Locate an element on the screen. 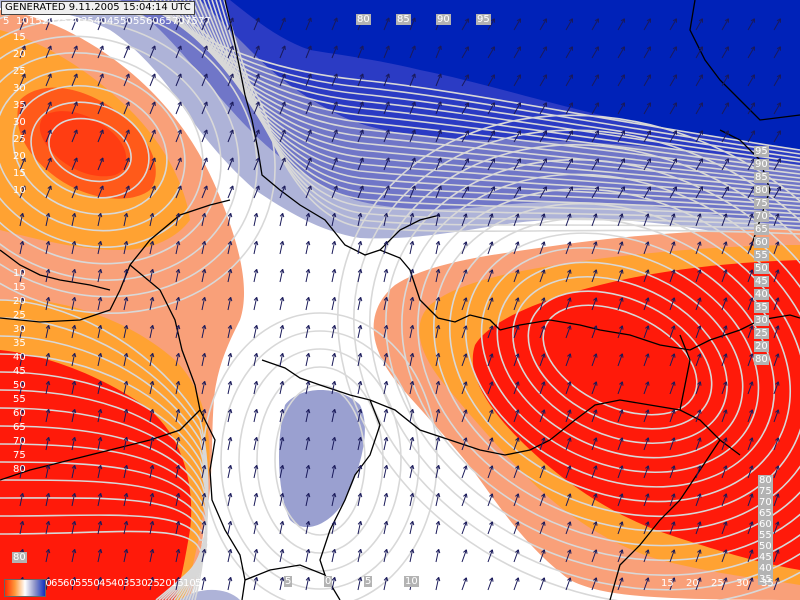 This screenshot has height=600, width=800. contour-label: 75 is located at coordinates (19, 455).